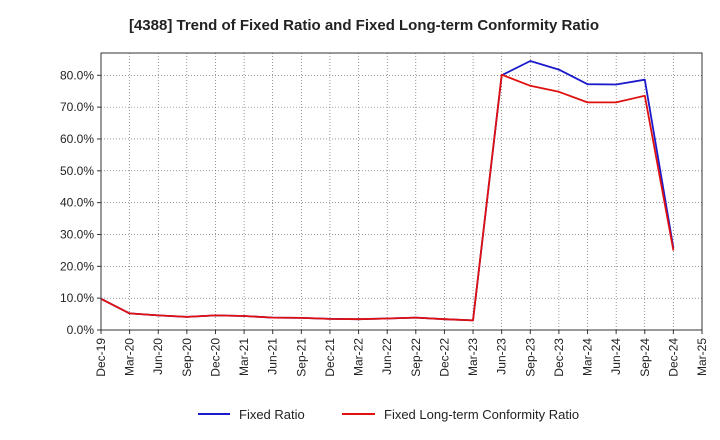 This screenshot has width=720, height=440. Describe the element at coordinates (416, 357) in the screenshot. I see `x-tick-label: Sep-22` at that location.